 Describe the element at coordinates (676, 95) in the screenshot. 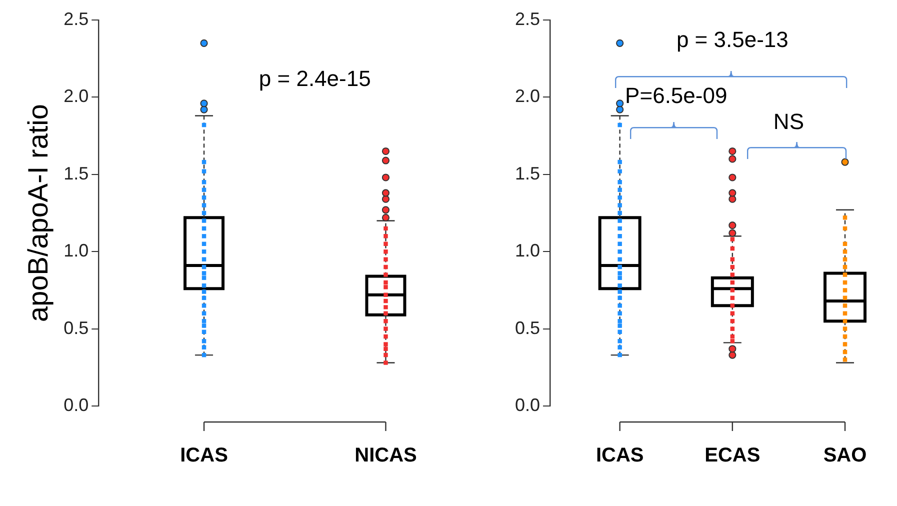

I see `annotation: P=6.5e-09` at that location.